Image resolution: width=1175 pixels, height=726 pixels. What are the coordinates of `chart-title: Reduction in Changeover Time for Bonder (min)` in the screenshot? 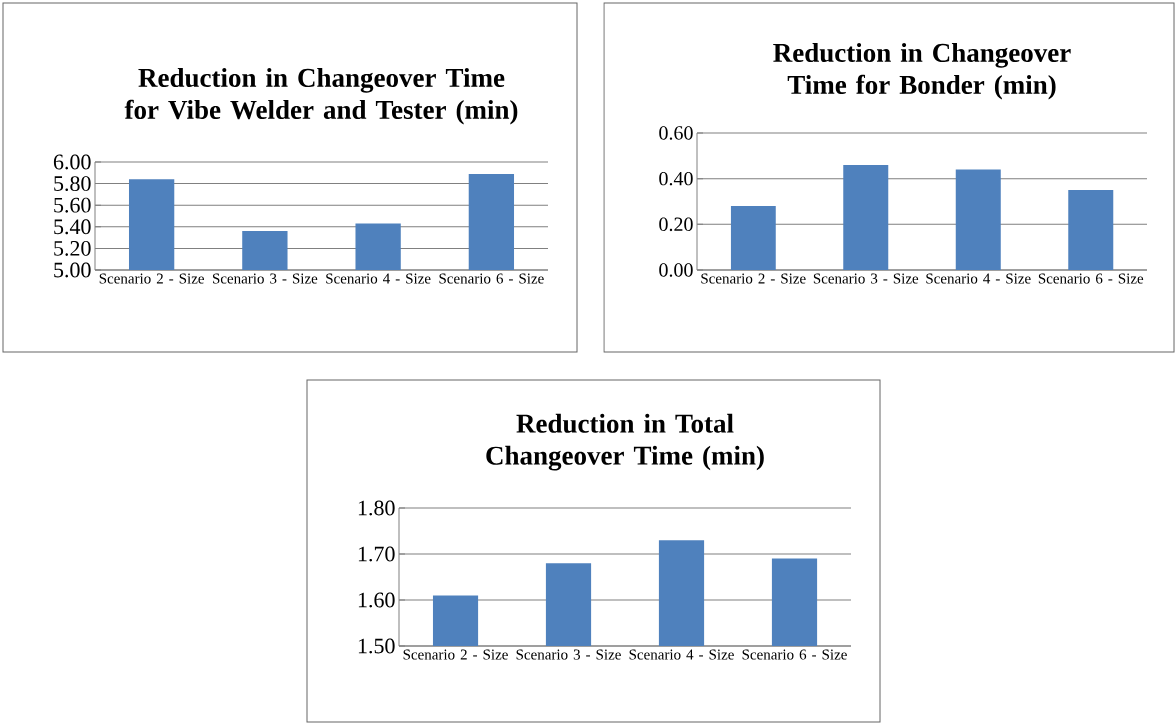 It's located at (922, 71).